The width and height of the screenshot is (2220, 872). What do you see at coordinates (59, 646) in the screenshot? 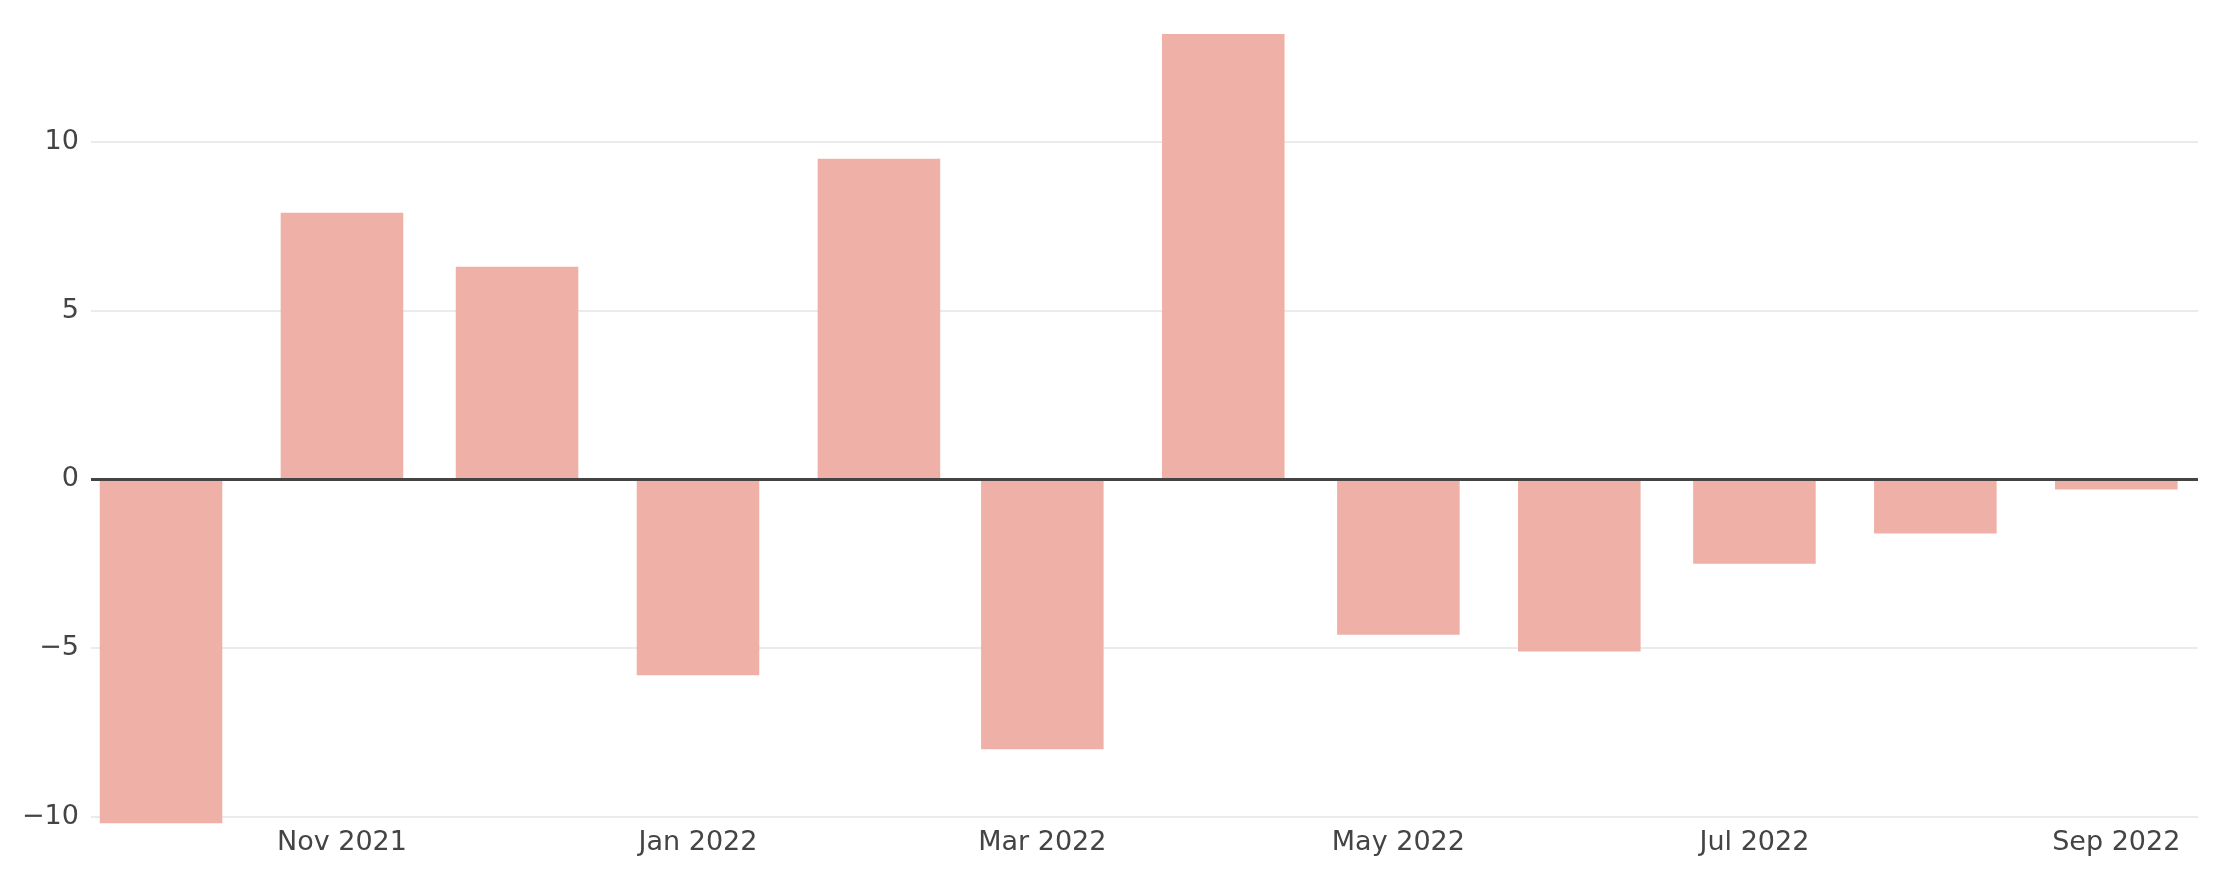
I see `y-tick-label: −5` at bounding box center [59, 646].